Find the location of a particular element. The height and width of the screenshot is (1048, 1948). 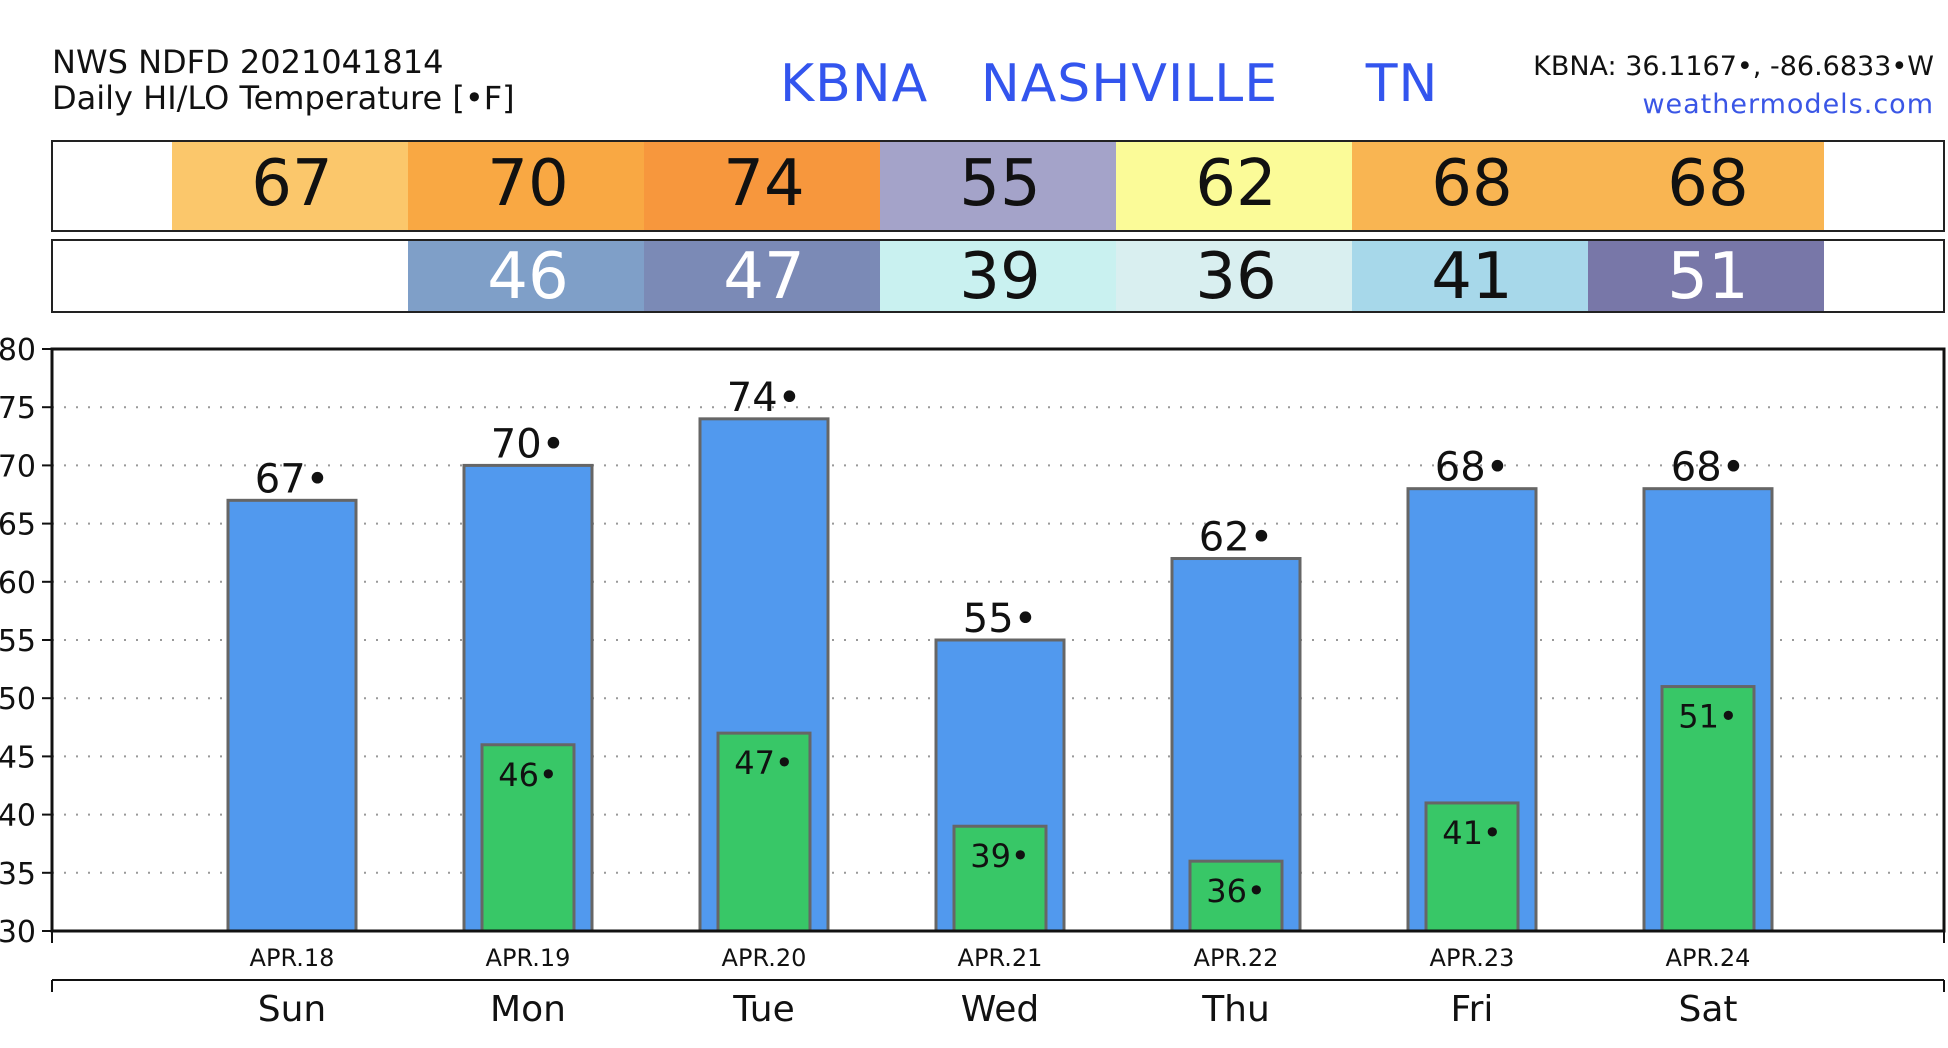

hi-strip-value: 67 is located at coordinates (291, 184).